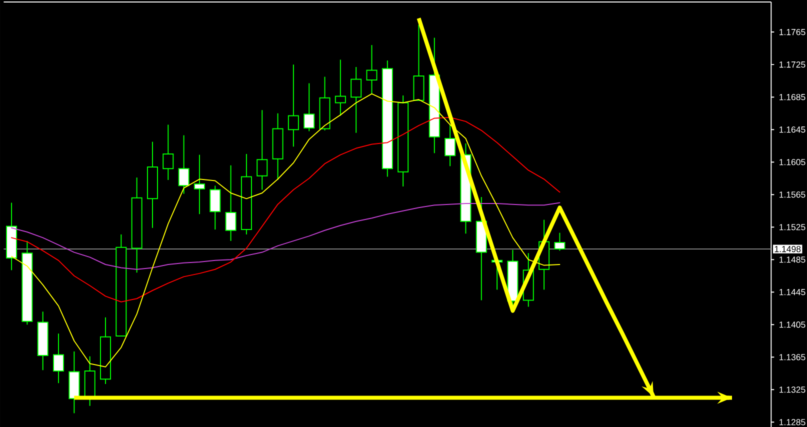 This screenshot has width=807, height=427. I want to click on y-tick-label: 1.1365, so click(793, 357).